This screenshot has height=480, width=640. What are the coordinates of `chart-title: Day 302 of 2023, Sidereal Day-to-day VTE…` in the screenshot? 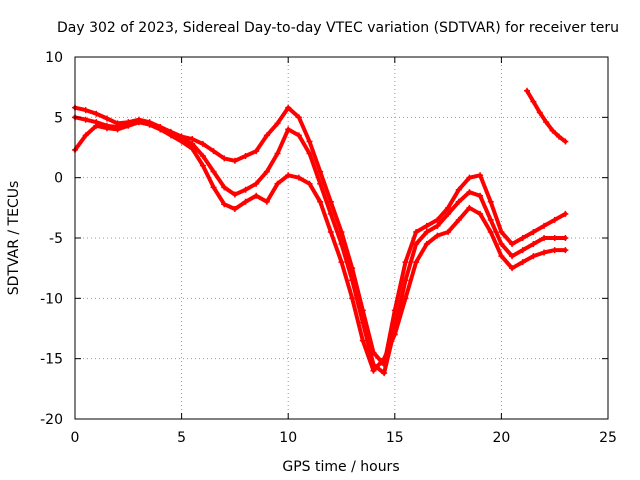 It's located at (338, 28).